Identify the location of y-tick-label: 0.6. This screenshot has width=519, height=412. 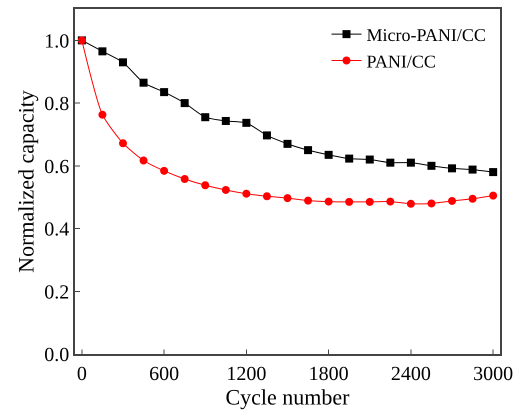
(57, 167).